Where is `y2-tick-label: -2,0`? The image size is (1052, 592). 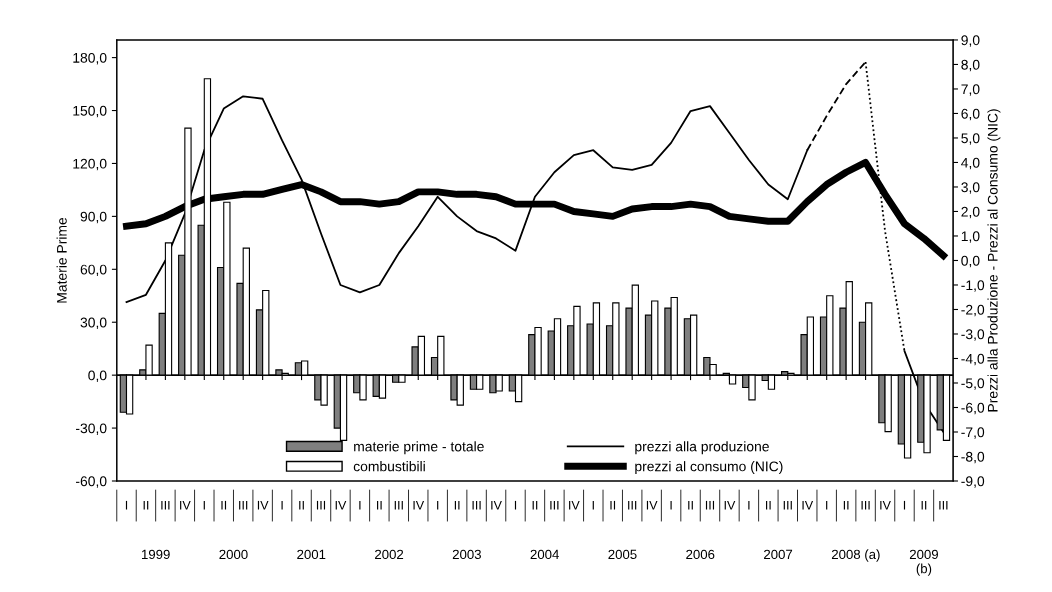
y2-tick-label: -2,0 is located at coordinates (973, 310).